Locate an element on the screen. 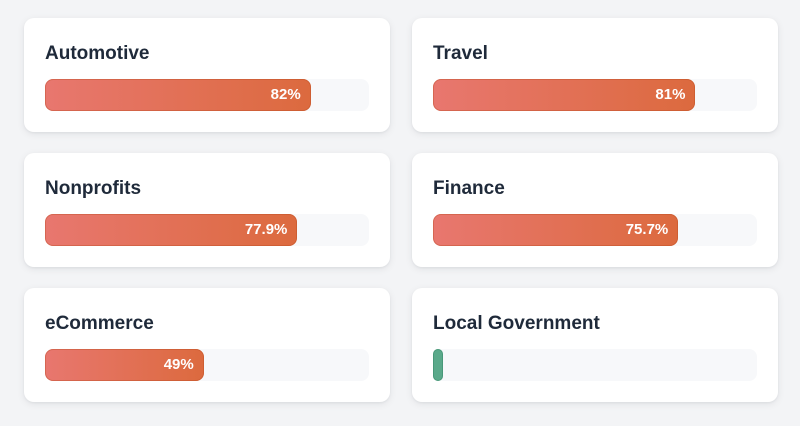  progress-fill: 49% is located at coordinates (124, 365).